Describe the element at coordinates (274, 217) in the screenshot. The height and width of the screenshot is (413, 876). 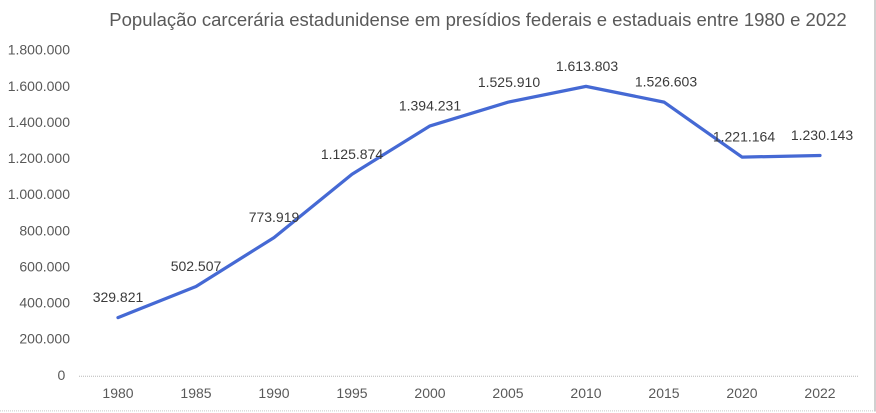
I see `svg-text: 773.919` at that location.